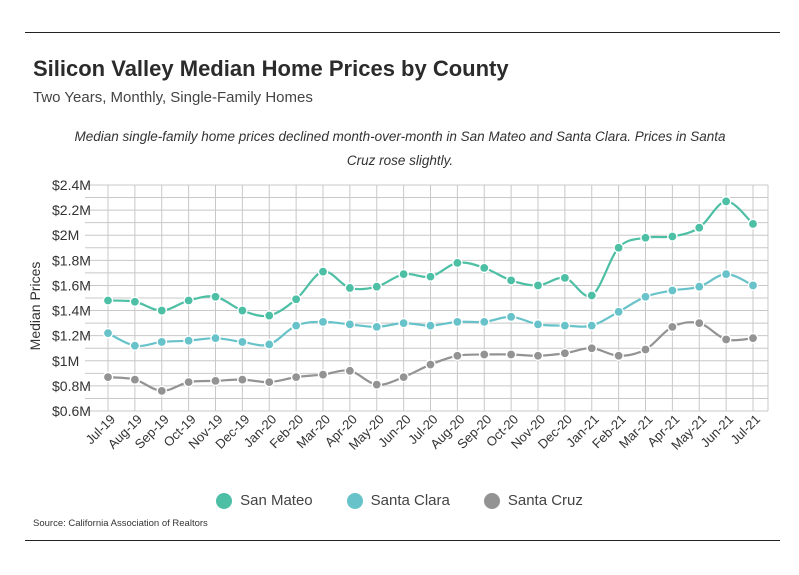 Image resolution: width=799 pixels, height=575 pixels. Describe the element at coordinates (402, 32) in the screenshot. I see `top-rule` at that location.